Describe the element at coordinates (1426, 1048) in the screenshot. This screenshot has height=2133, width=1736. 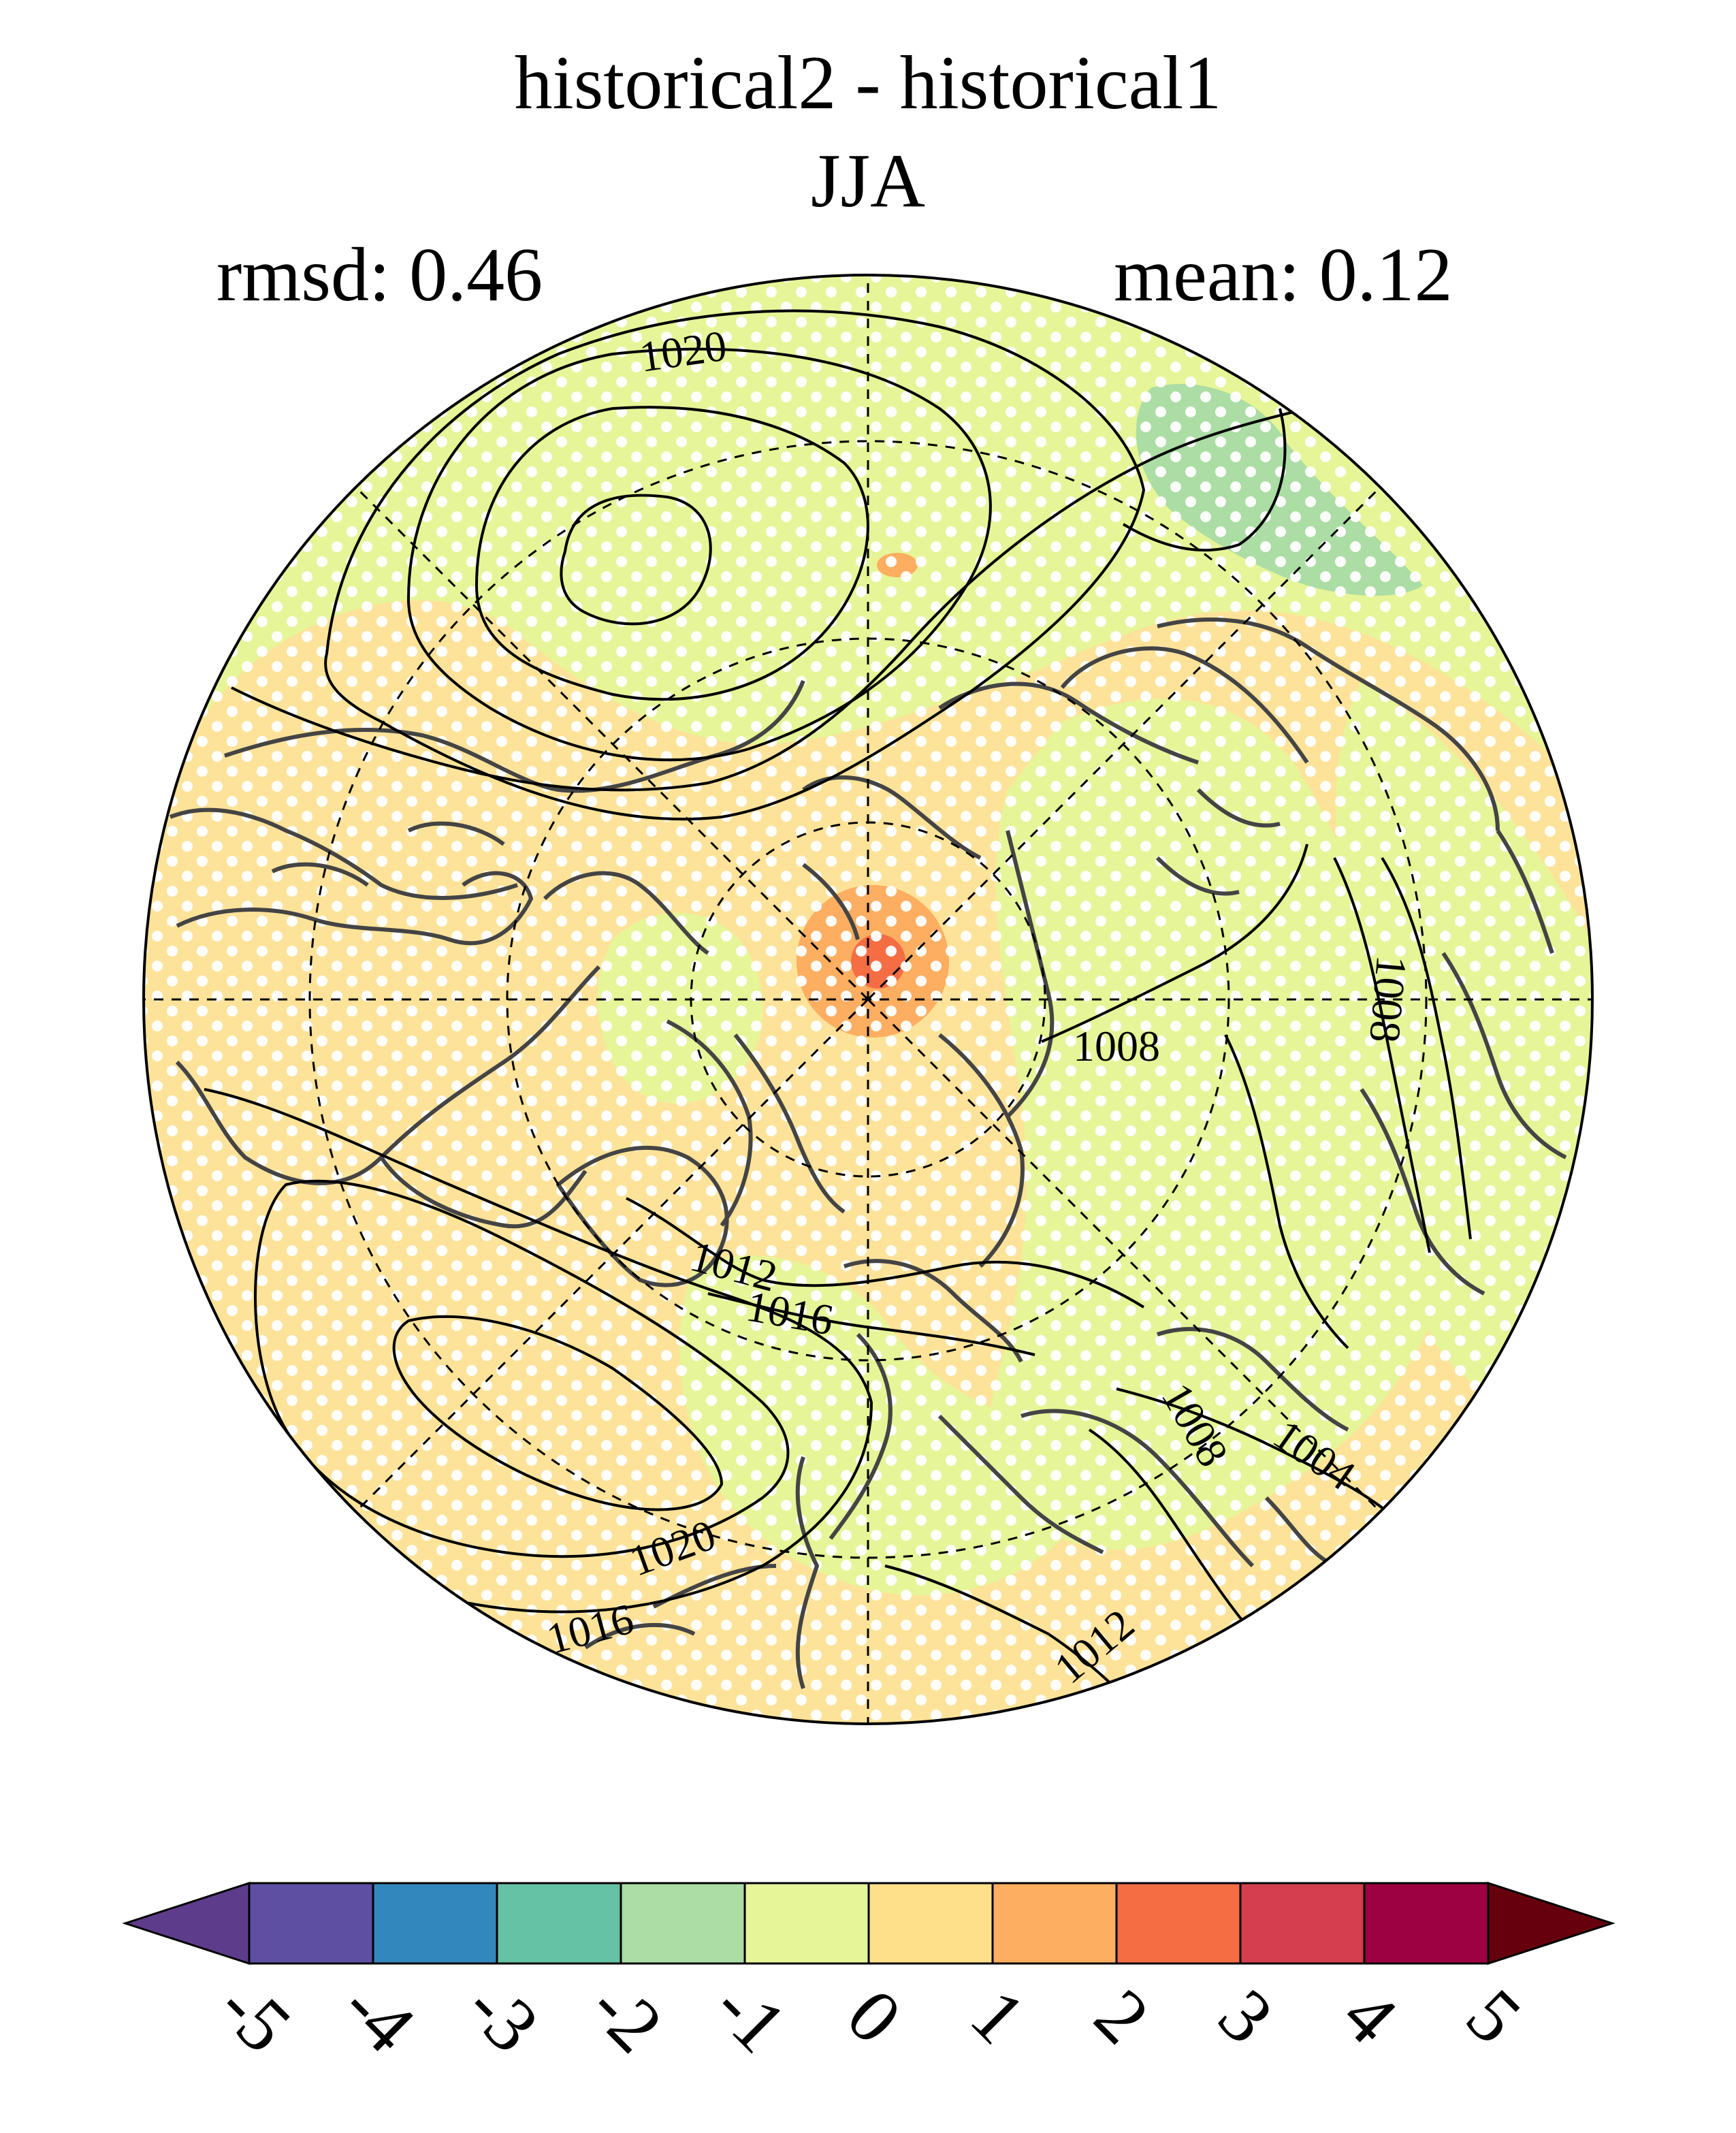
I see `isobar-1004-east` at that location.